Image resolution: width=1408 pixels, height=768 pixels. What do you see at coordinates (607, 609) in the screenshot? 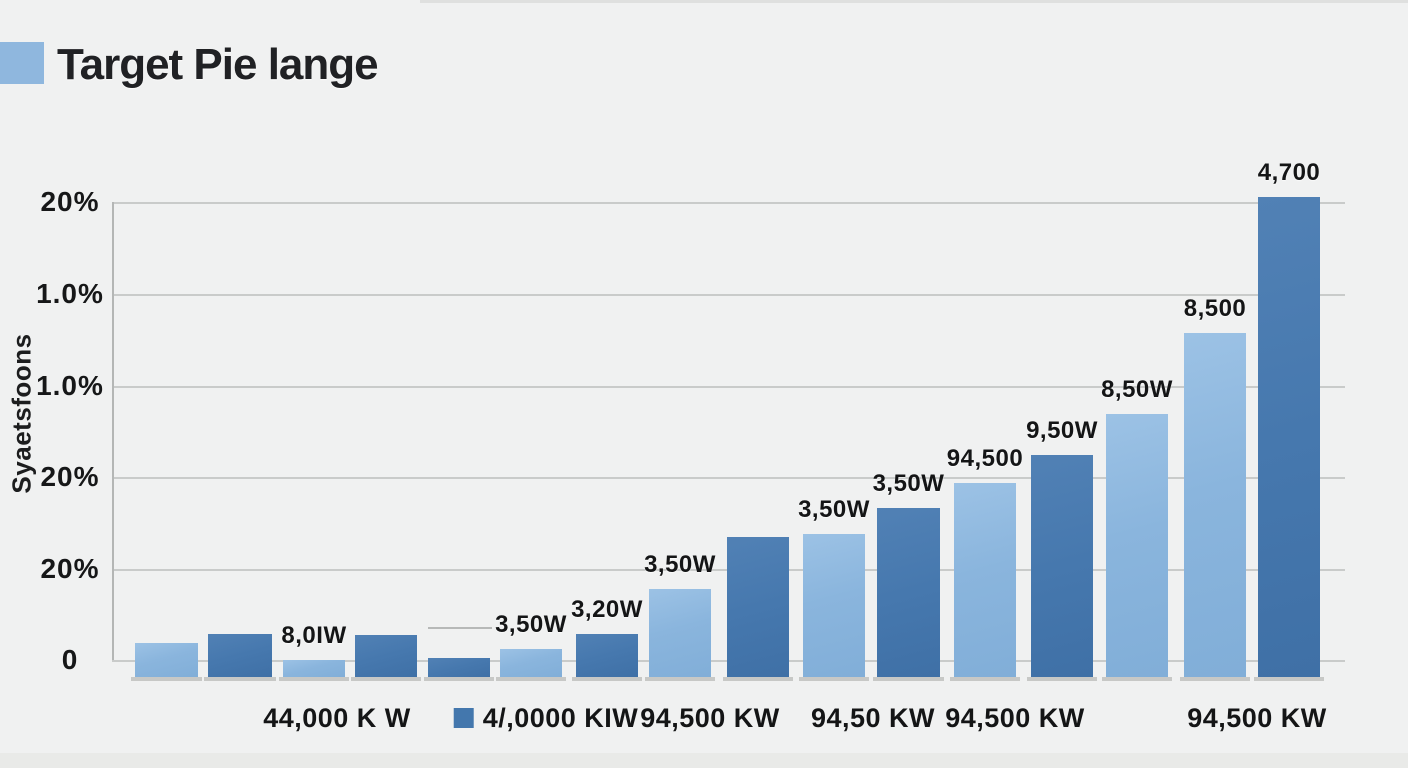
I see `bar-value-label: 3,20W` at bounding box center [607, 609].